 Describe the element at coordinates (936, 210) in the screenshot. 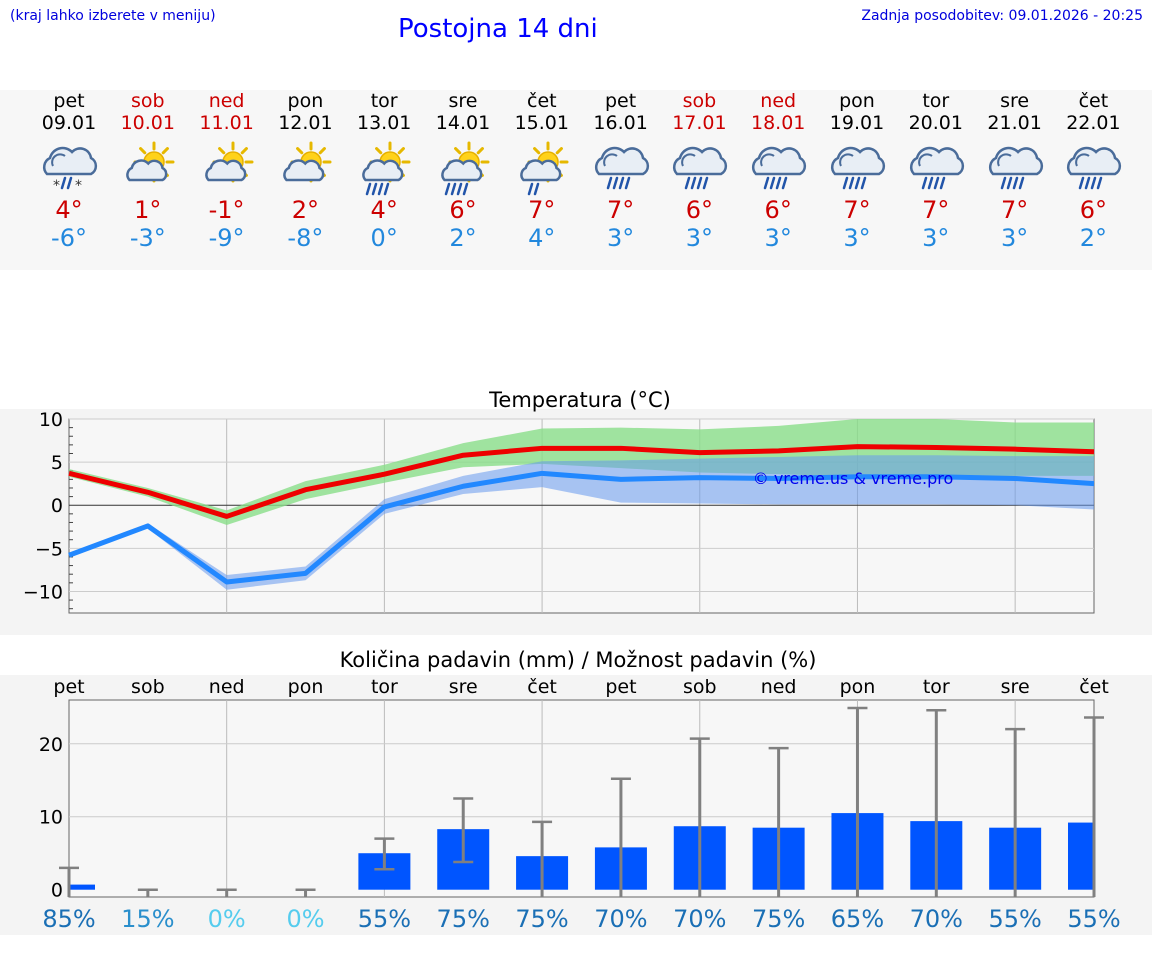

I see `max-temperature: 7°` at that location.